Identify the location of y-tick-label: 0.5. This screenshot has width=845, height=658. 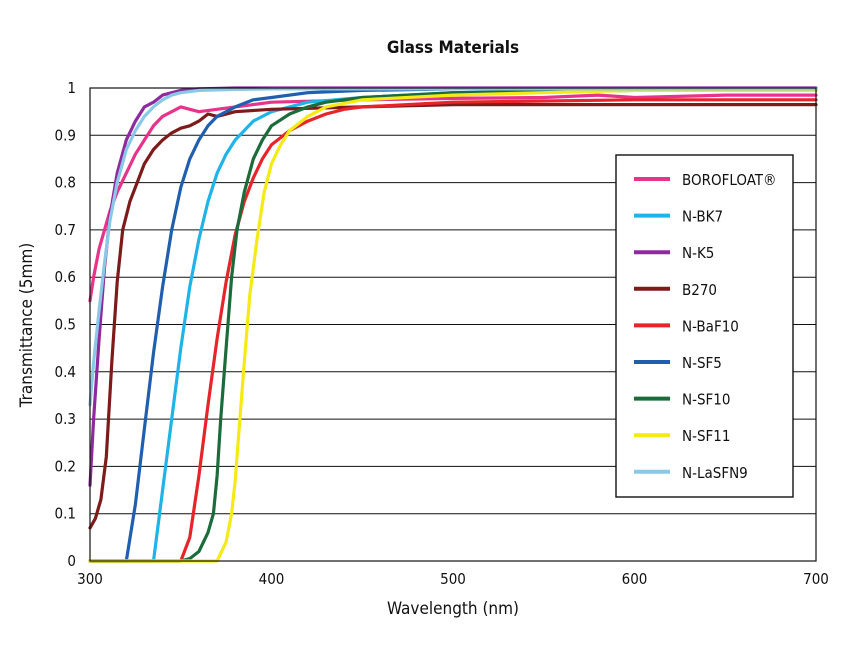
(65, 325).